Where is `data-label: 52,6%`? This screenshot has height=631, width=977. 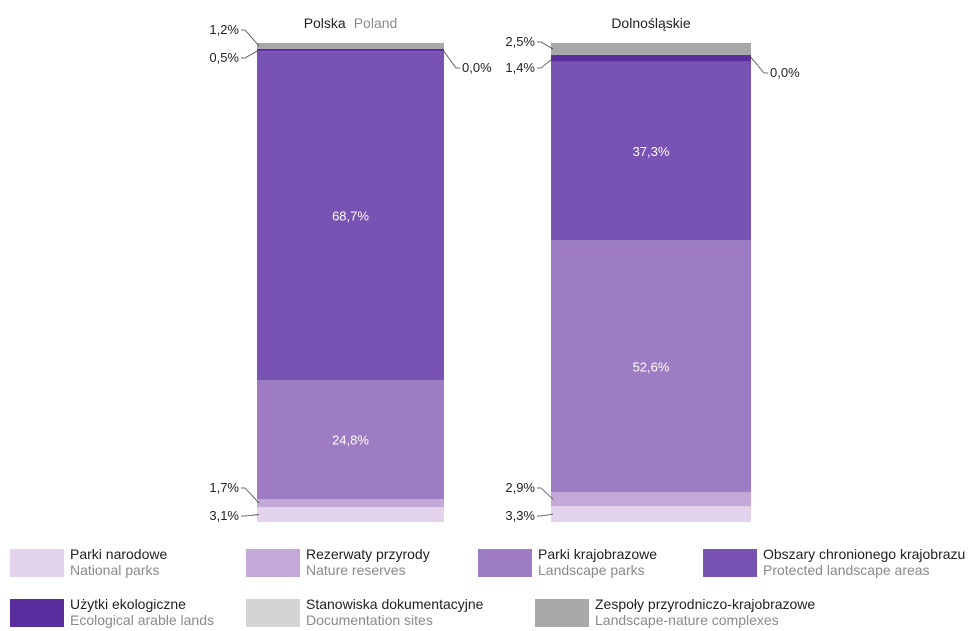 data-label: 52,6% is located at coordinates (651, 366).